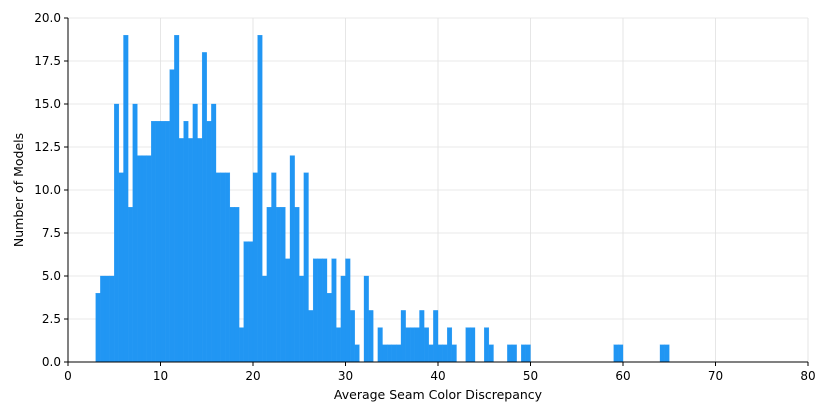 This screenshot has width=830, height=415. What do you see at coordinates (437, 376) in the screenshot?
I see `x-tick-label: 40` at bounding box center [437, 376].